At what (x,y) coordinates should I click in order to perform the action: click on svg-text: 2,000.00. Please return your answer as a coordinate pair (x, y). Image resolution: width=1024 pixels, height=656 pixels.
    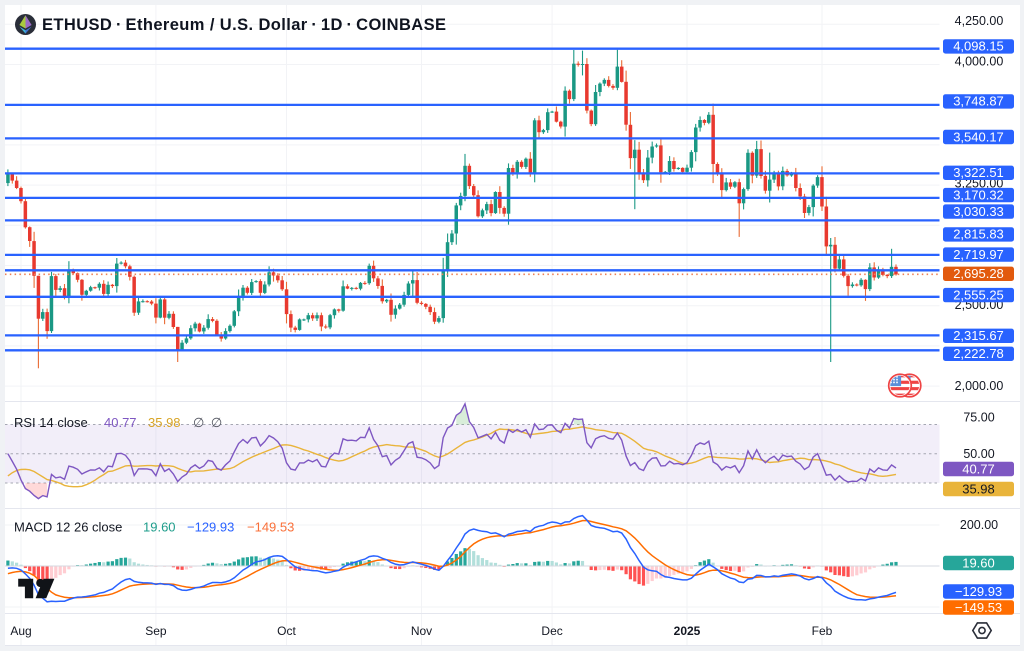
    Looking at the image, I should click on (979, 386).